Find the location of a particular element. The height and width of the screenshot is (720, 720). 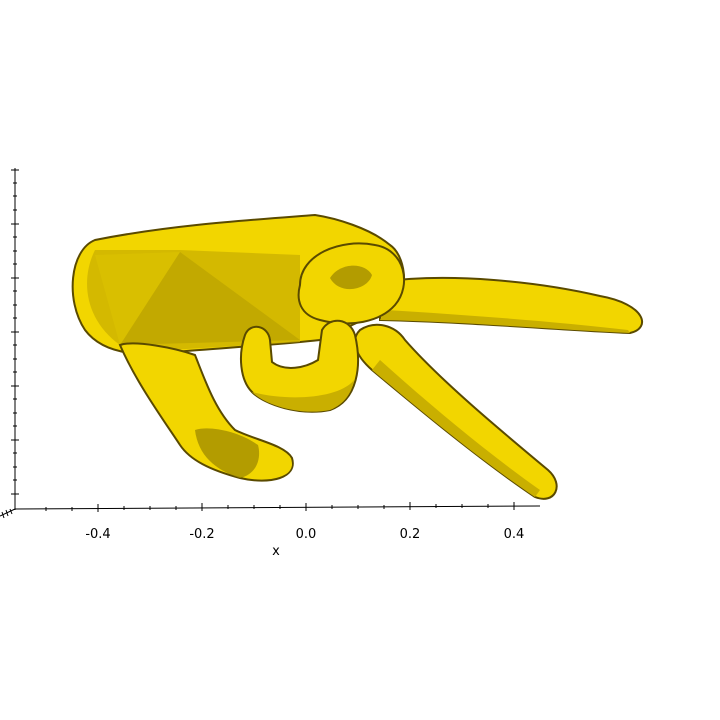

x-axis-line is located at coordinates (277, 507).